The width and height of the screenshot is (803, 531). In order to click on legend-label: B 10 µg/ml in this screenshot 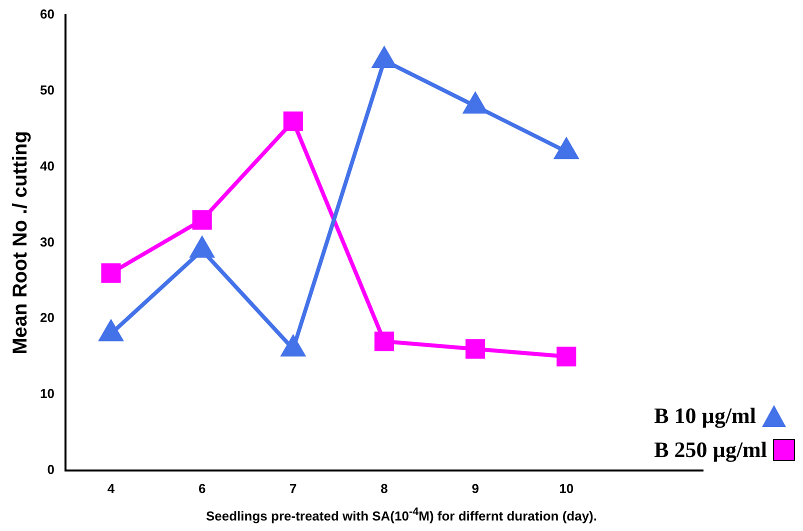, I will do `click(705, 416)`.